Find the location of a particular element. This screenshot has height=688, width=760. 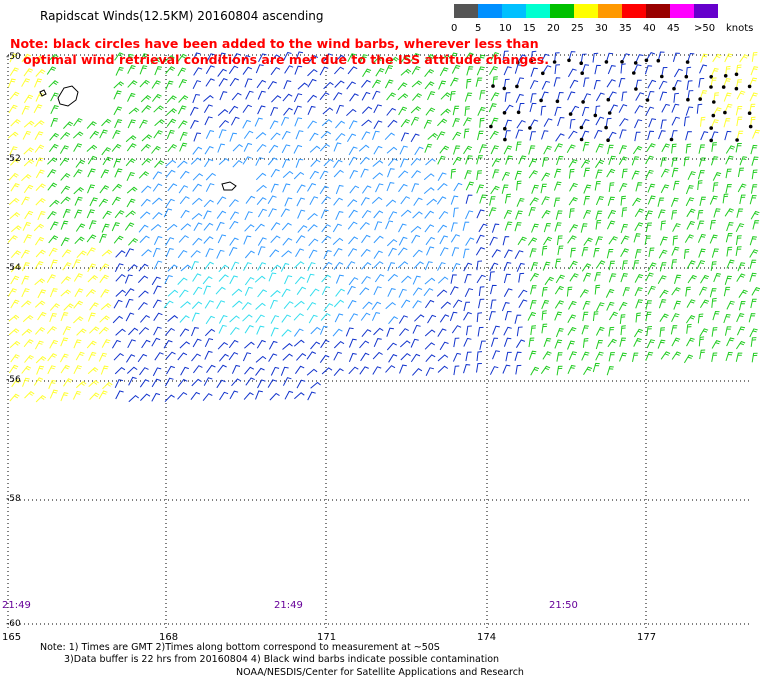

scale-swatch is located at coordinates (682, 11).